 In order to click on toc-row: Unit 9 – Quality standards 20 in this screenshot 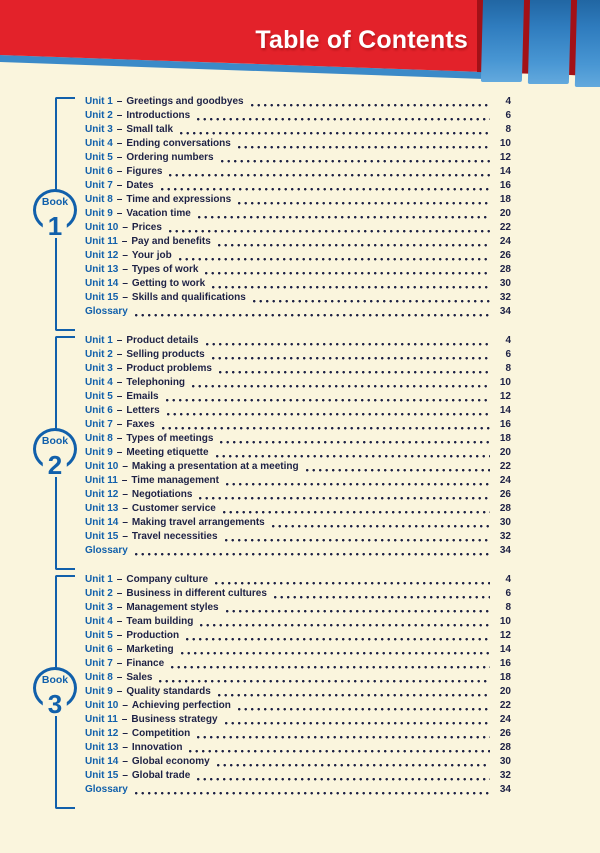, I will do `click(298, 692)`.